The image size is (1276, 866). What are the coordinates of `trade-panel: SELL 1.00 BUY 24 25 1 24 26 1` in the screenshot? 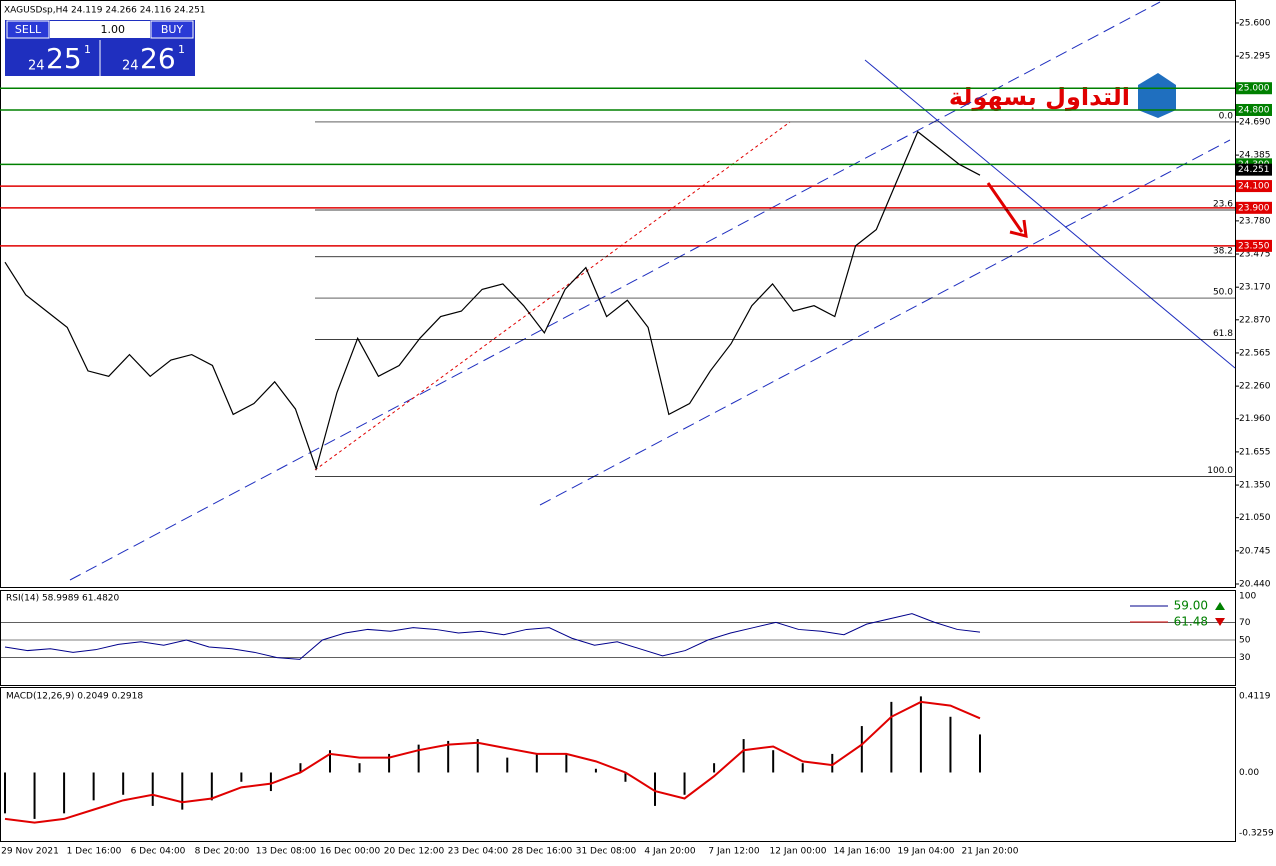 It's located at (100, 48).